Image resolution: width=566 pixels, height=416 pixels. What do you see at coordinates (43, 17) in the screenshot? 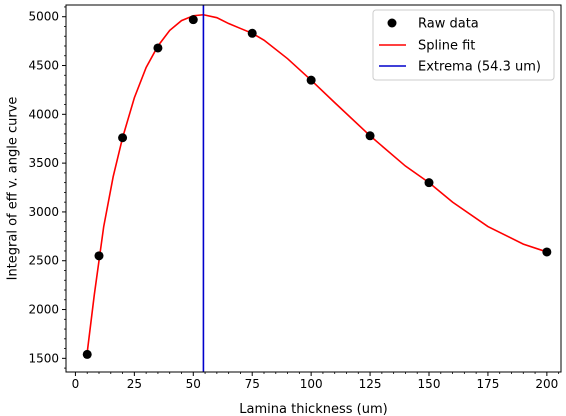
I see `y-tick-label: 5000` at bounding box center [43, 17].